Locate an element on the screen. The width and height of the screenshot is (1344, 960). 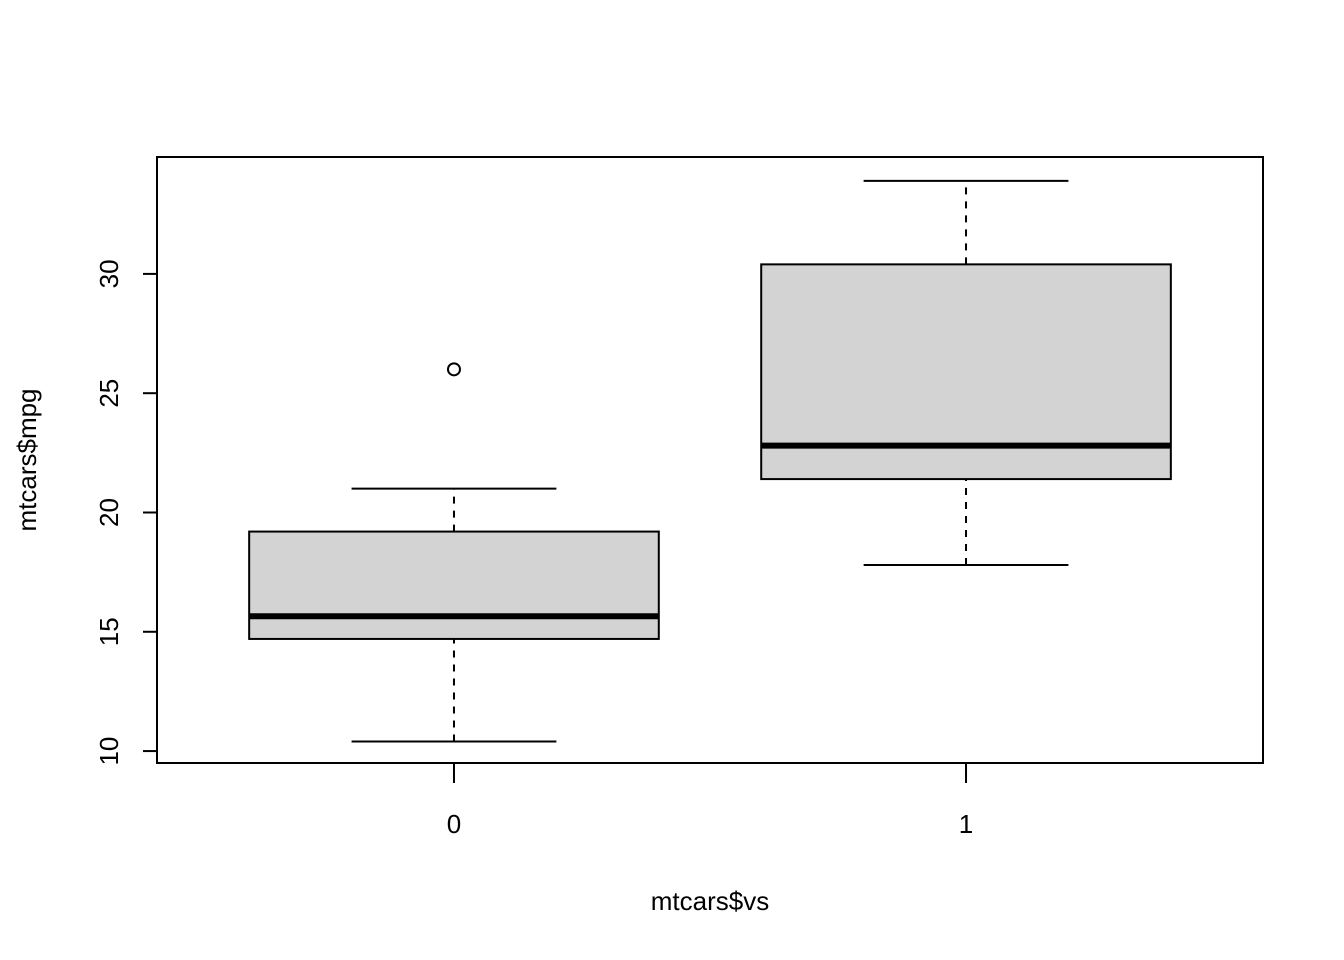
y-tick-label: 10 is located at coordinates (109, 751).